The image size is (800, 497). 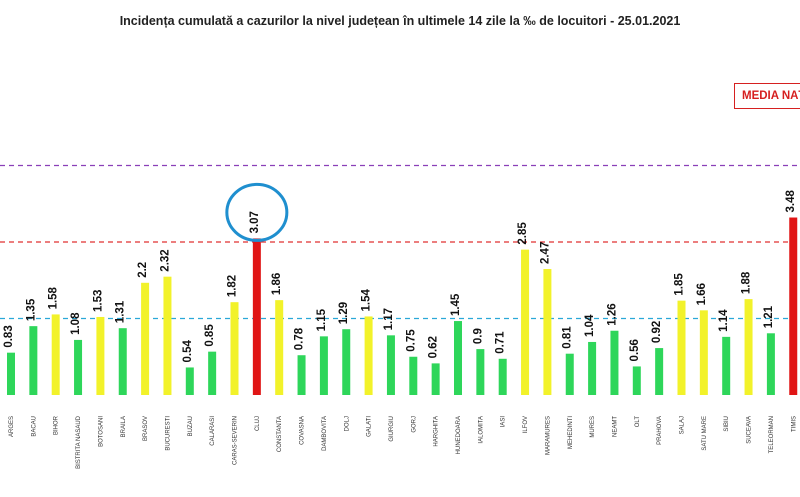 I want to click on category-label: COVASNA, so click(x=303, y=430).